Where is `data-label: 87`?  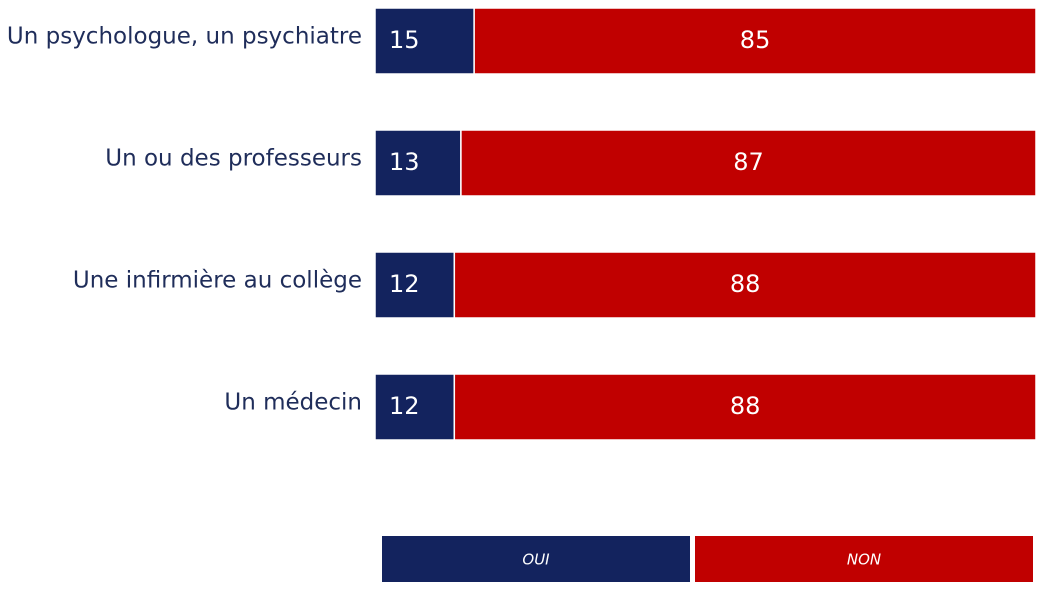 data-label: 87 is located at coordinates (748, 162).